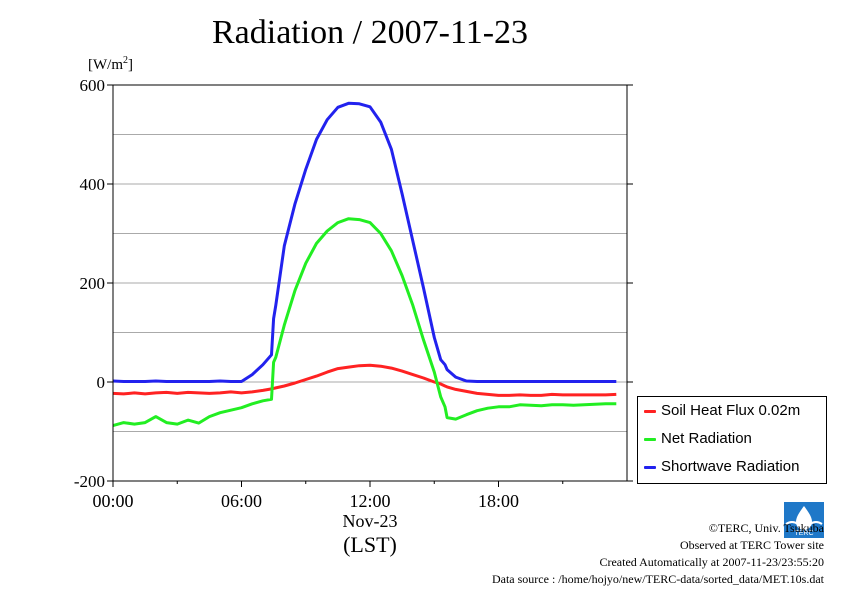 The image size is (842, 595). What do you see at coordinates (112, 501) in the screenshot?
I see `x-tick-label: 00:00` at bounding box center [112, 501].